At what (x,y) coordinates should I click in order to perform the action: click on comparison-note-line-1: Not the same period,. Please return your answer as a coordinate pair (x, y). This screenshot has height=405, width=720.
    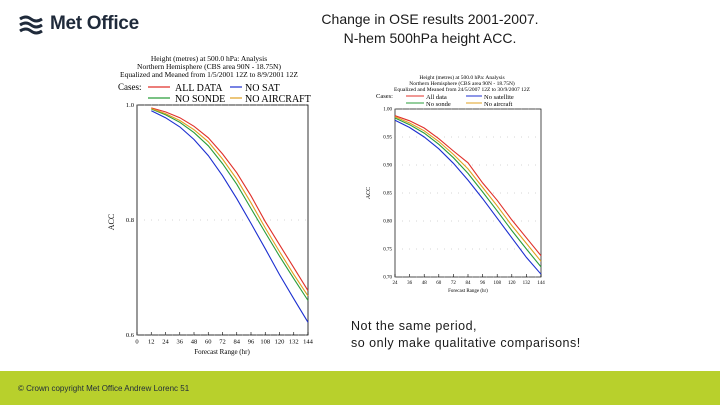
    Looking at the image, I should click on (414, 326).